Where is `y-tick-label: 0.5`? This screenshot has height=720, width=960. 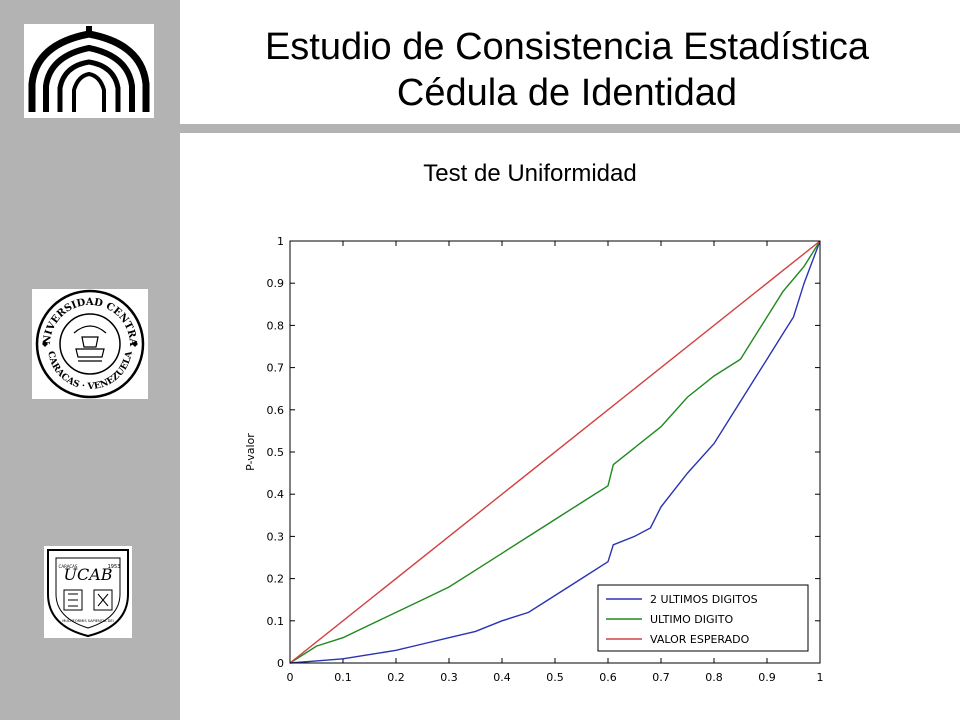
y-tick-label: 0.5 is located at coordinates (276, 452).